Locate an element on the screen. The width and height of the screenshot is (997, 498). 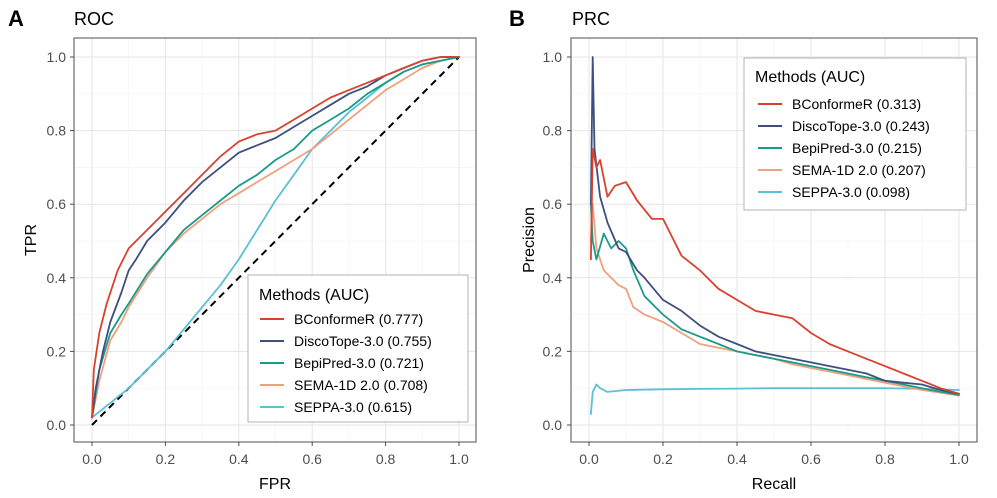
roc-x-tick-label: 0.8 is located at coordinates (386, 459).